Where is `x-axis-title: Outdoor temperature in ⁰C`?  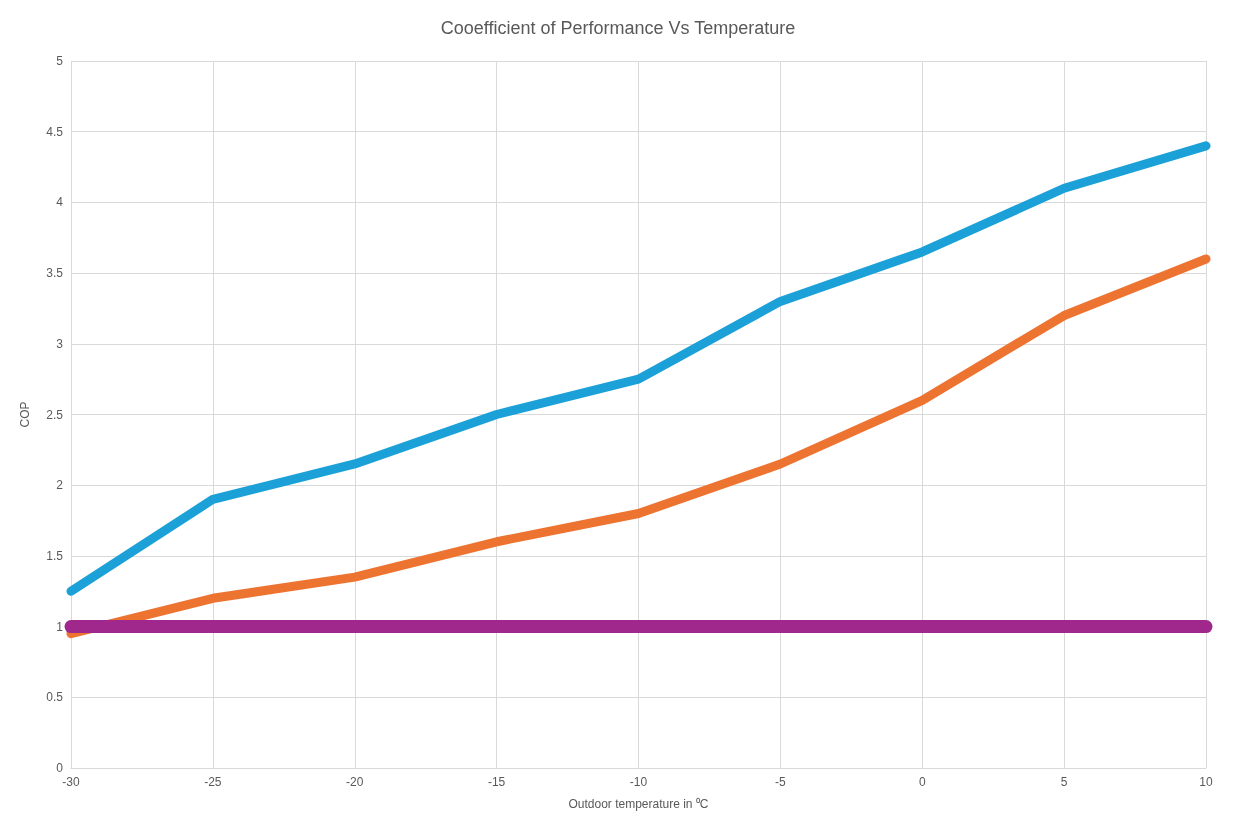
x-axis-title: Outdoor temperature in ⁰C is located at coordinates (638, 804).